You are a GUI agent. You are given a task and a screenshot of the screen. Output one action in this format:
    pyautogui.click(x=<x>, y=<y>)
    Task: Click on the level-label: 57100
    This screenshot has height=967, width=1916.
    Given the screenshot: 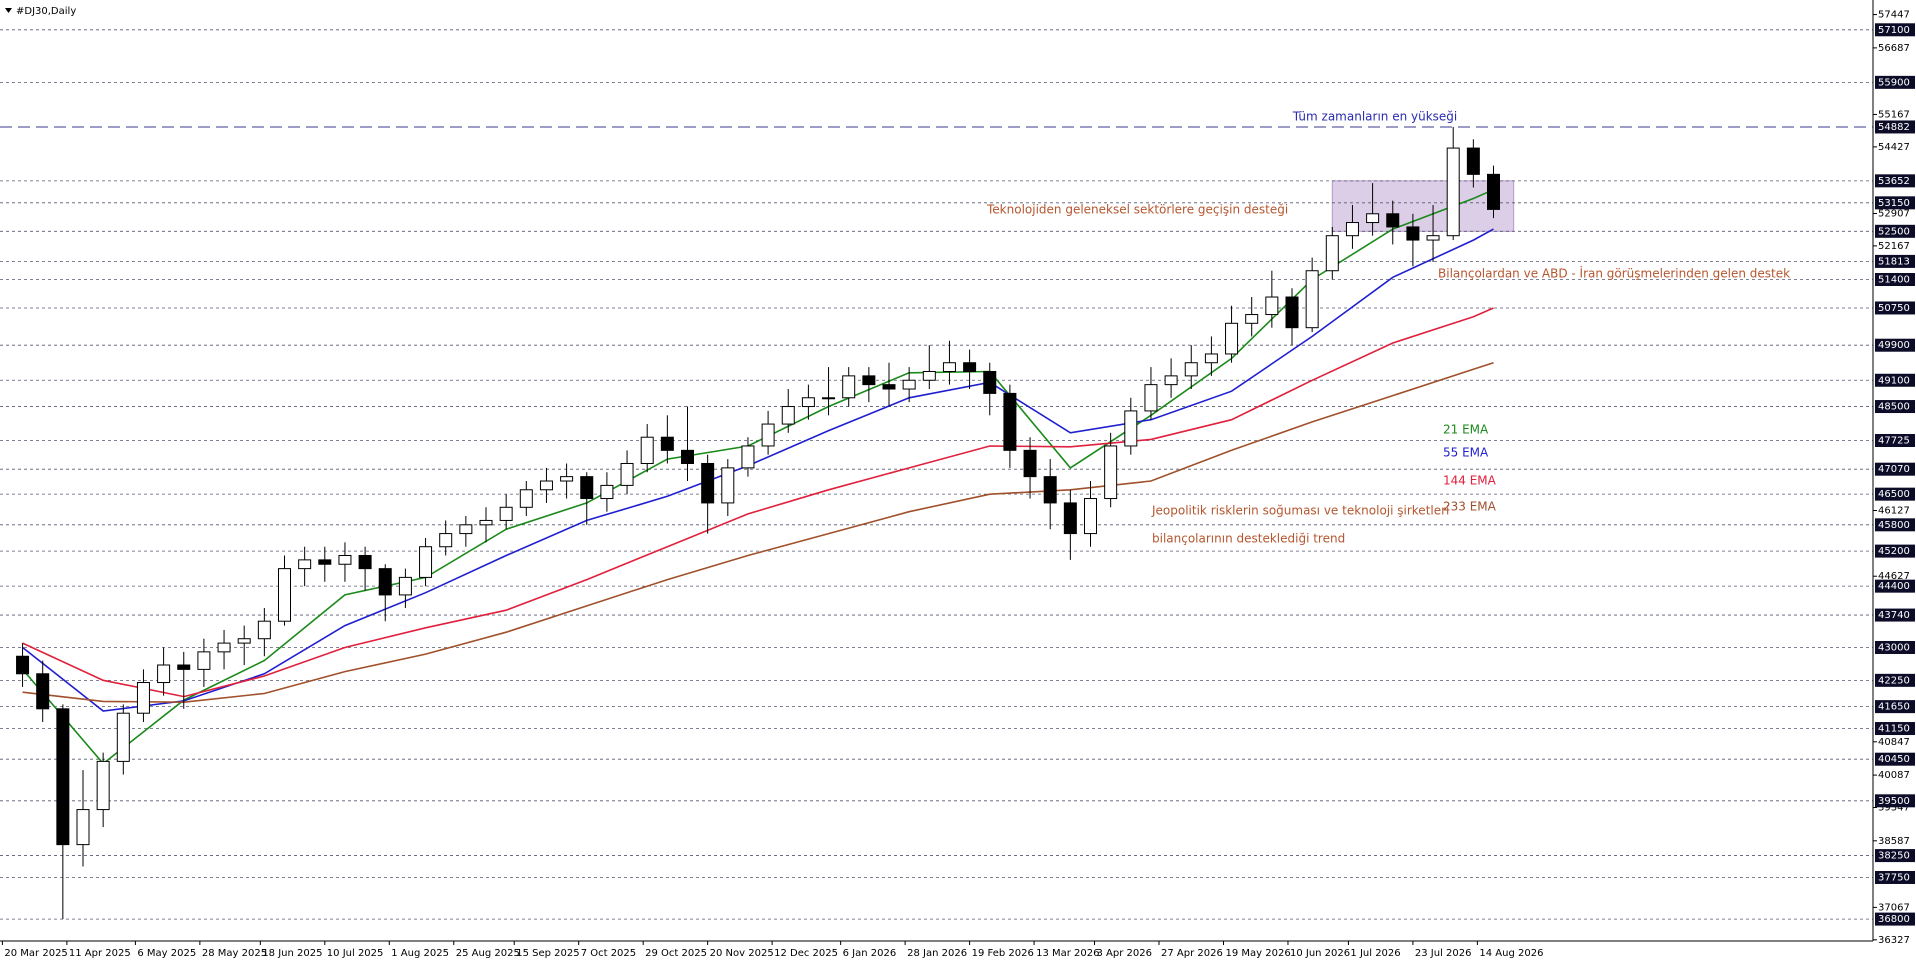 What is the action you would take?
    pyautogui.click(x=1894, y=30)
    